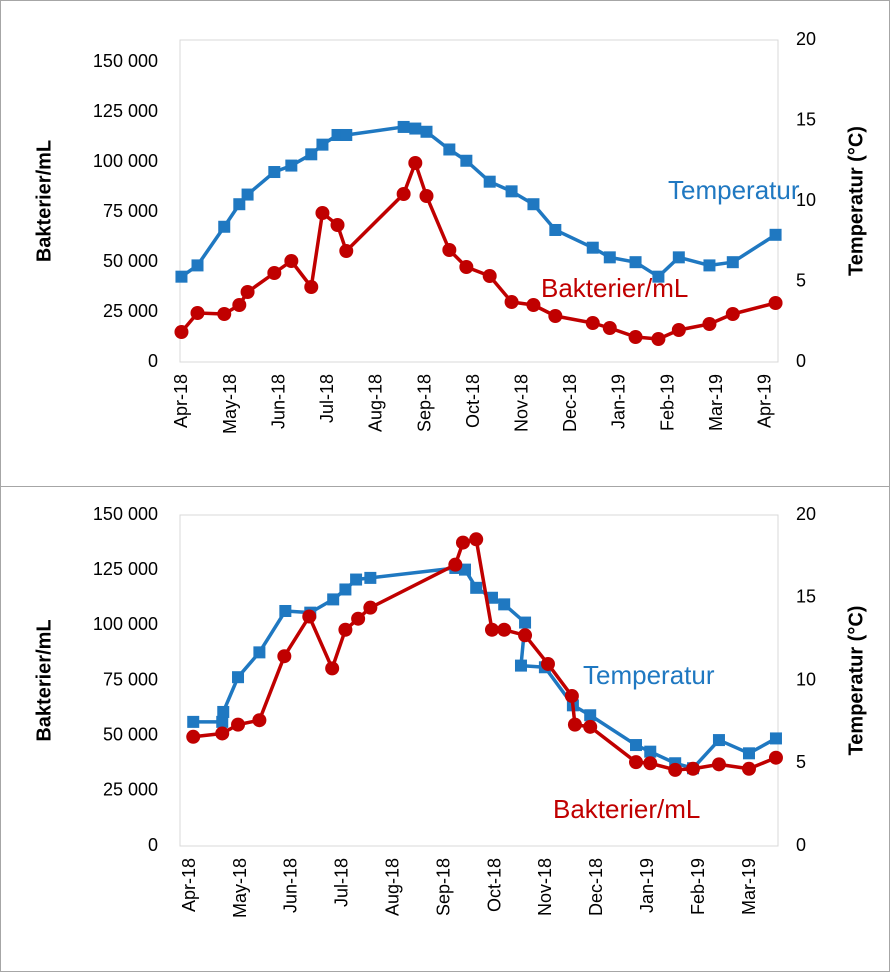 The image size is (891, 973). I want to click on y2-axis-title: Temperatur (°C), so click(856, 201).